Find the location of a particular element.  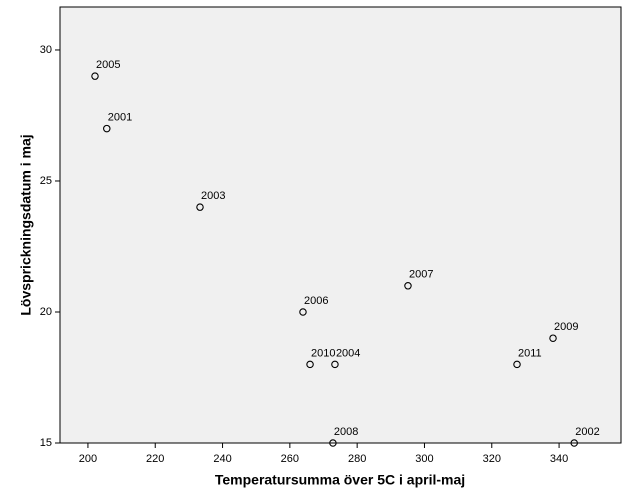

x-tick-label: 340 is located at coordinates (559, 459).